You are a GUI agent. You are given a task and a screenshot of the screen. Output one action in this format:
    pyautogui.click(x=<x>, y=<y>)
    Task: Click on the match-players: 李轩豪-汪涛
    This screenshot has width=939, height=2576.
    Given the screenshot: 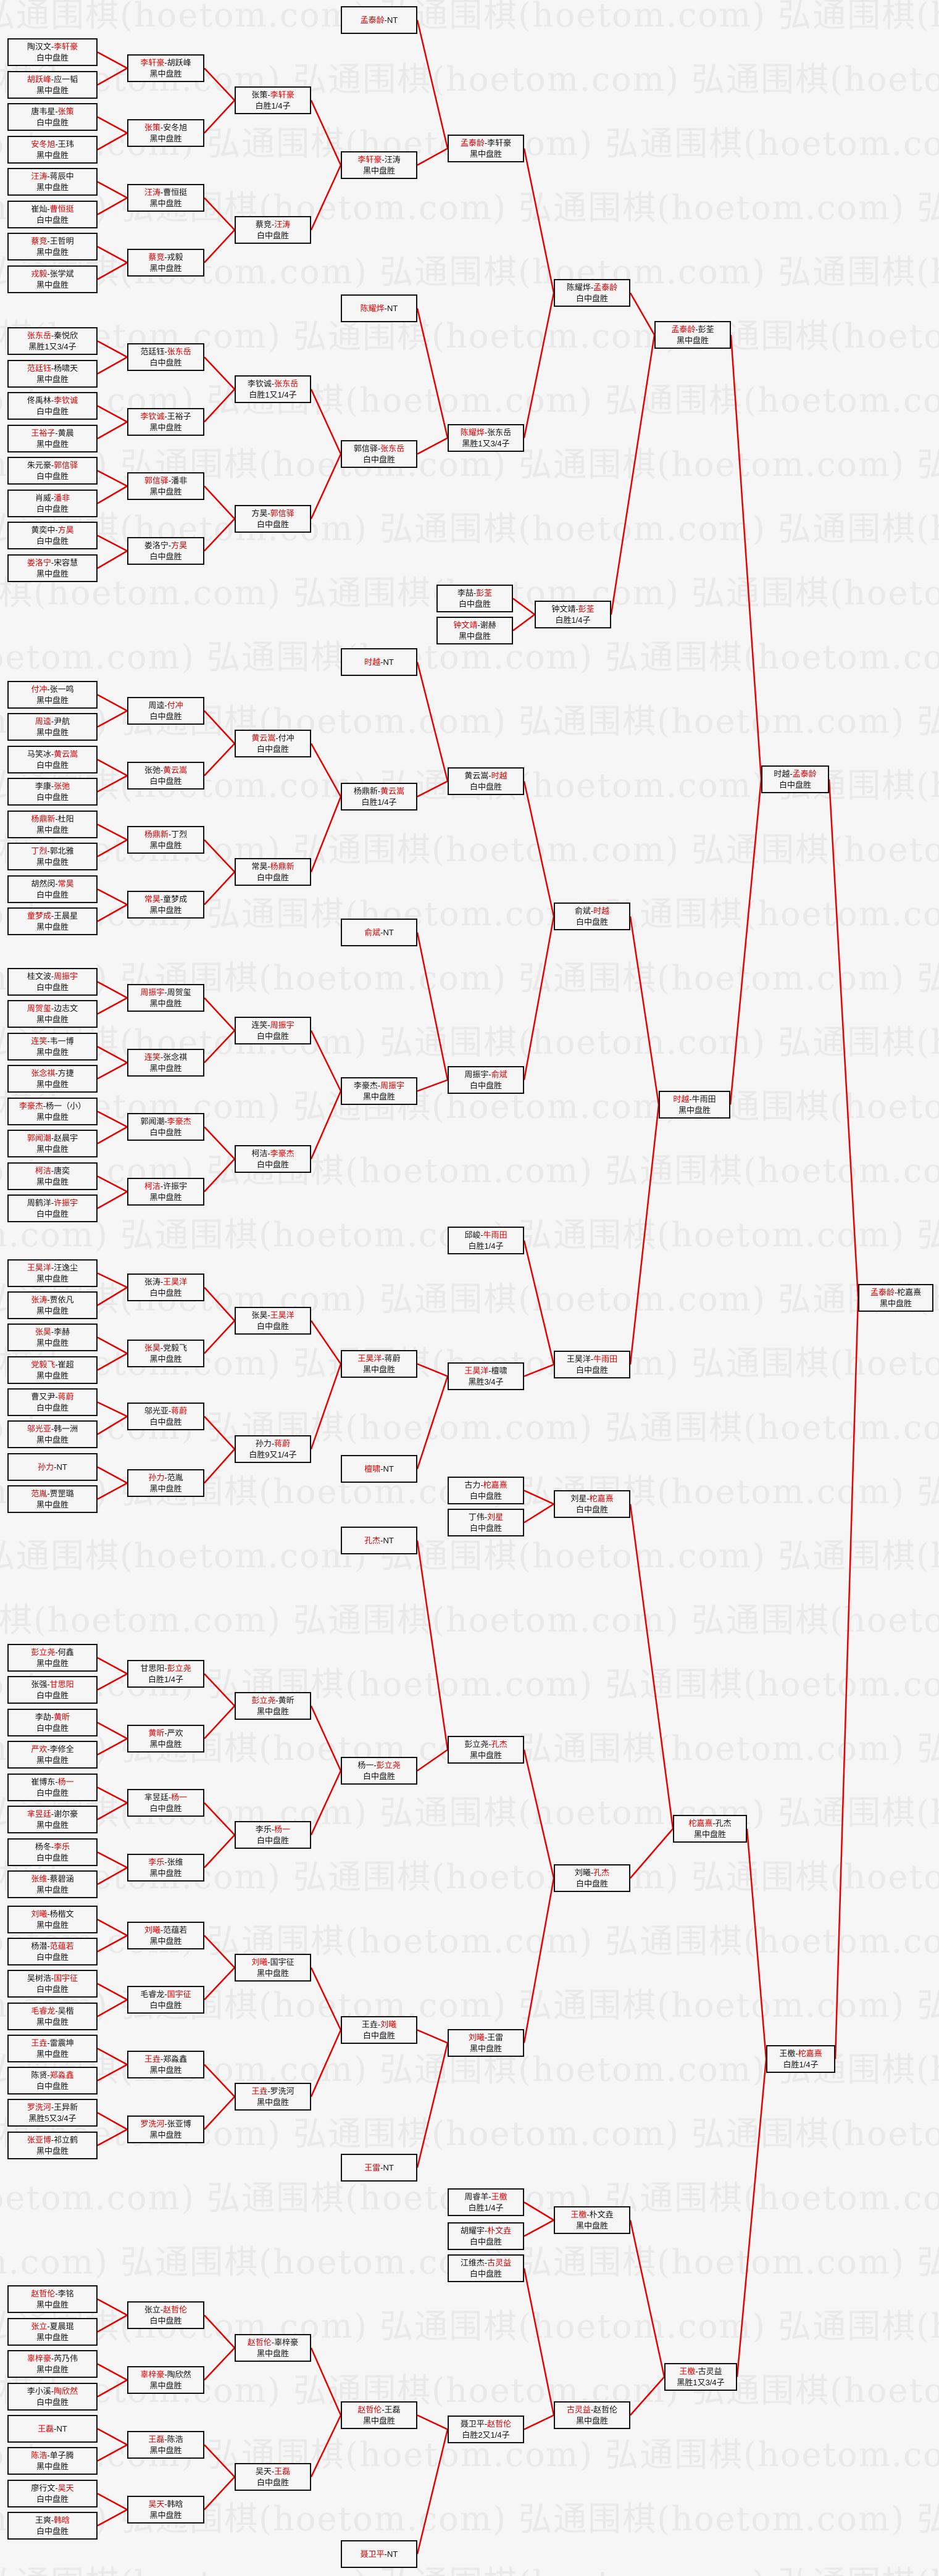 What is the action you would take?
    pyautogui.click(x=379, y=159)
    